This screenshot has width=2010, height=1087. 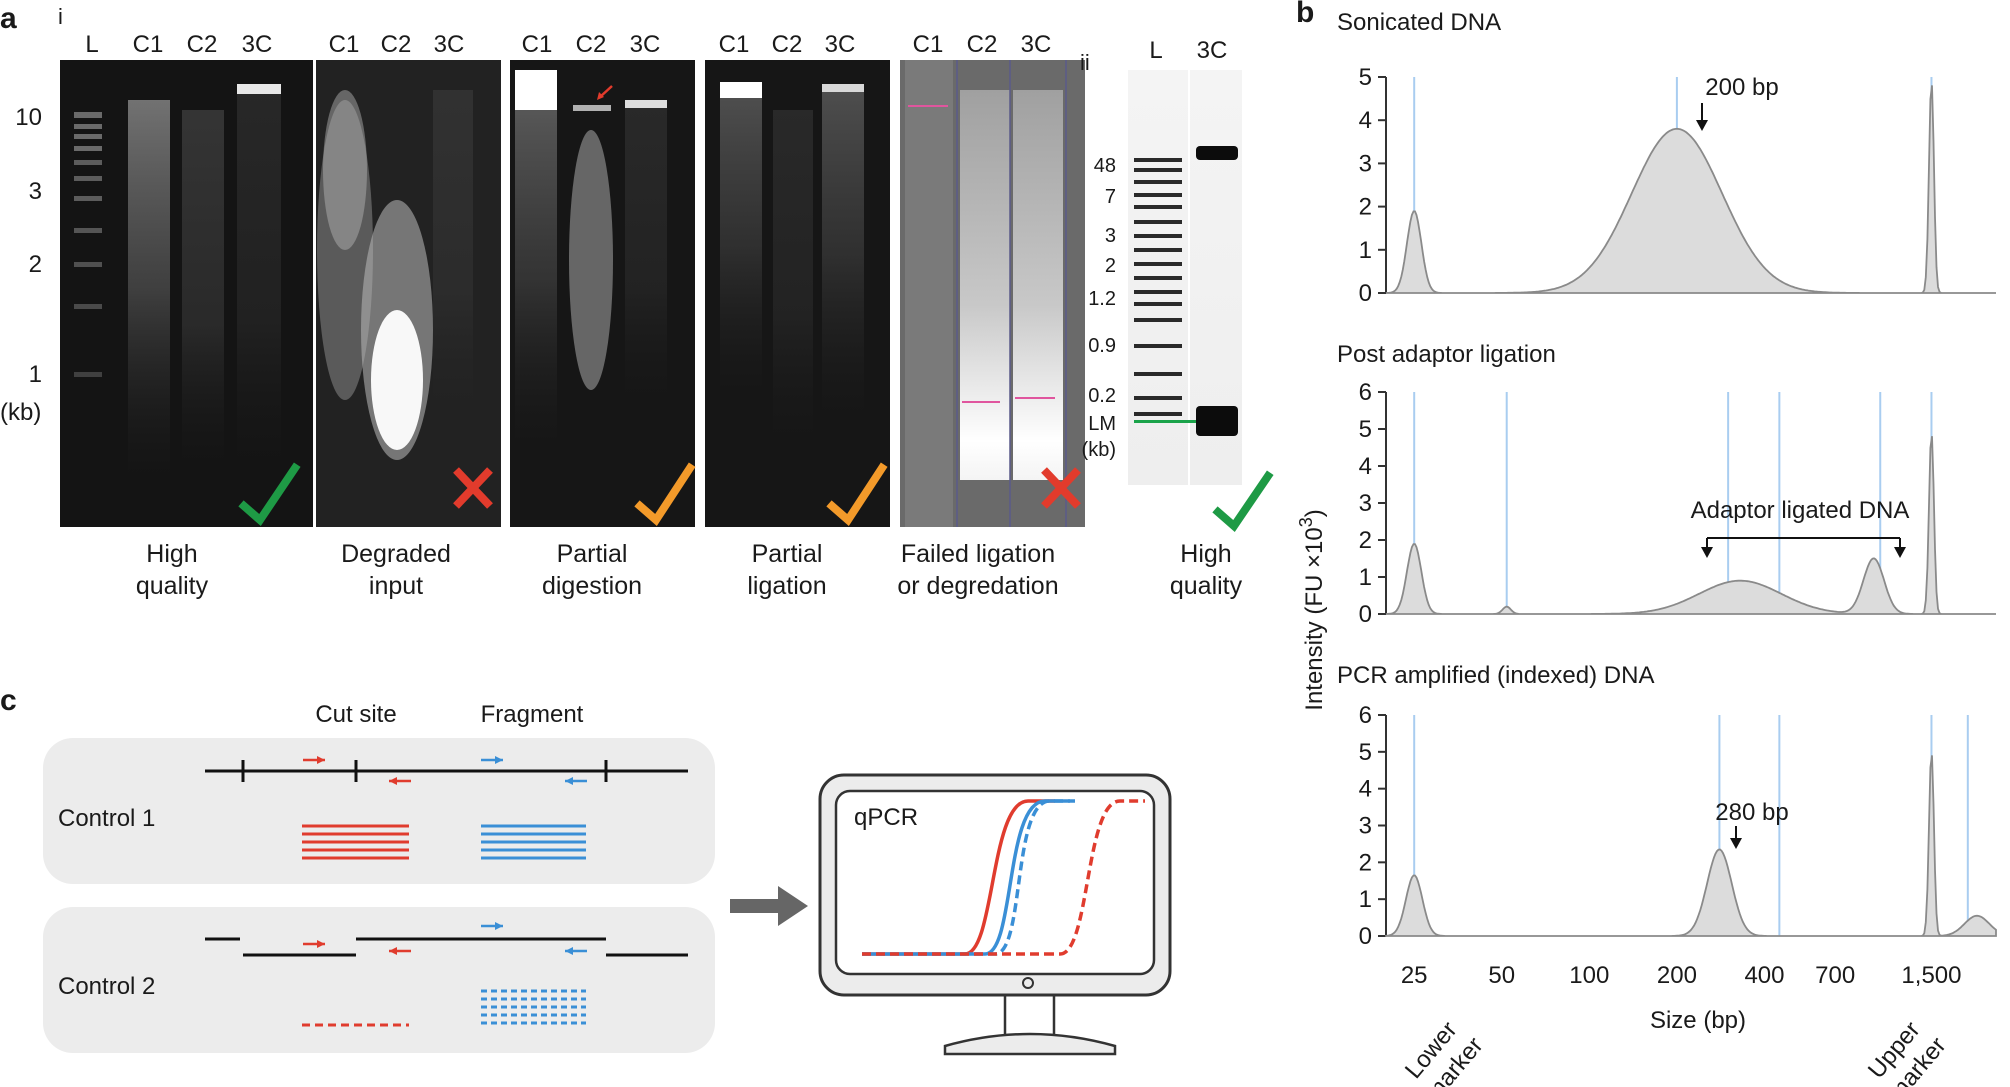 What do you see at coordinates (1314, 618) in the screenshot?
I see `y-axis-label-main: Intensity (FU ×10` at bounding box center [1314, 618].